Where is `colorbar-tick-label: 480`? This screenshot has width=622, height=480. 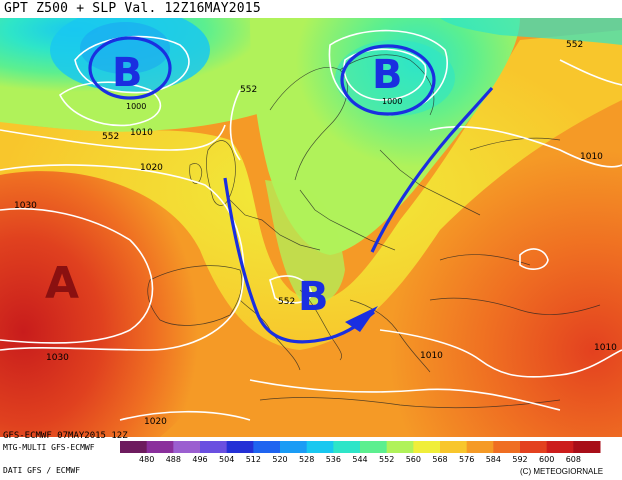
colorbar-tick-label: 480 is located at coordinates (146, 459).